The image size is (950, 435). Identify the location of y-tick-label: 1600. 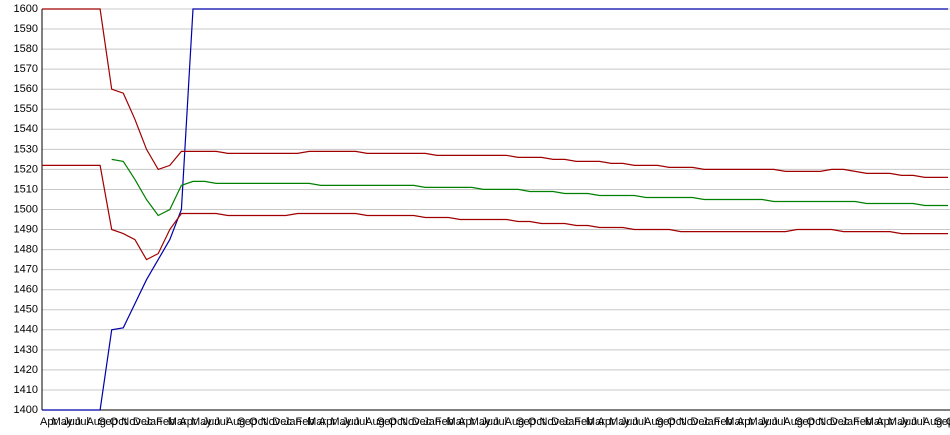
(26, 9).